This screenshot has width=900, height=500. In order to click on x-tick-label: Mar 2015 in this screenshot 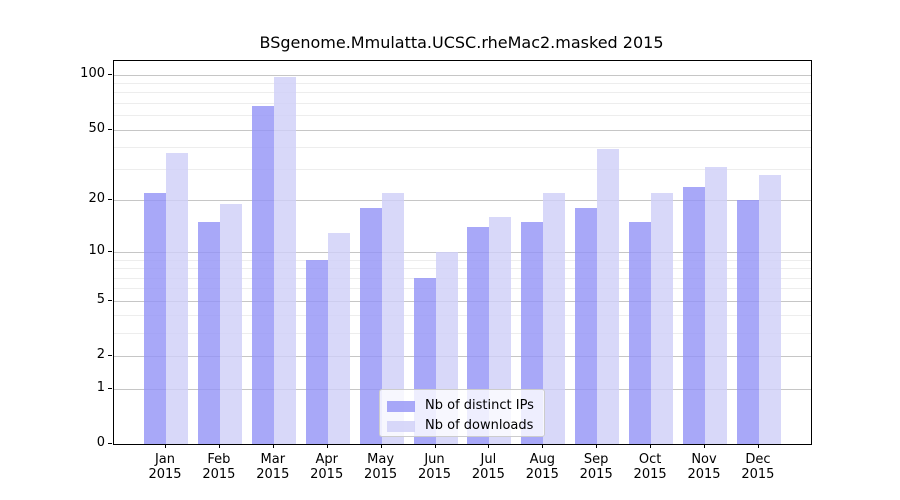, I will do `click(273, 467)`.